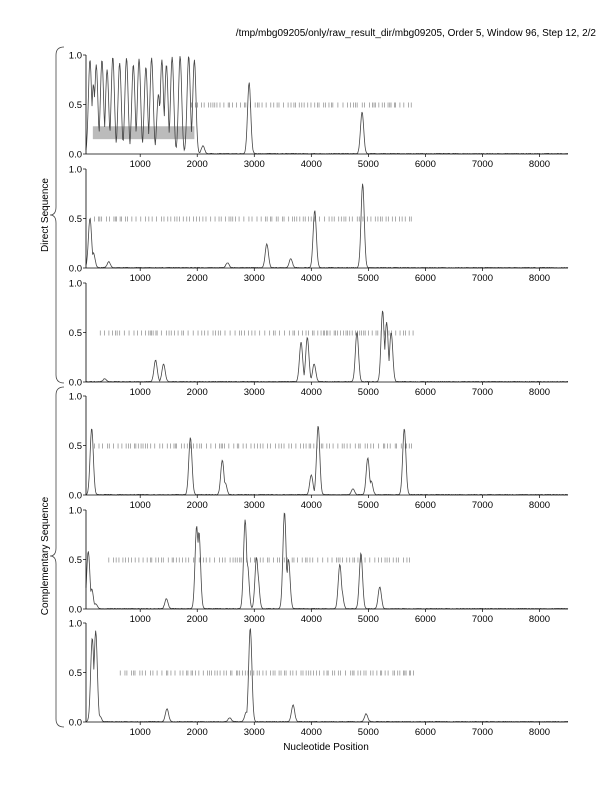 The width and height of the screenshot is (612, 792). Describe the element at coordinates (45, 555) in the screenshot. I see `group-label-complementary: Complementary Sequence` at that location.